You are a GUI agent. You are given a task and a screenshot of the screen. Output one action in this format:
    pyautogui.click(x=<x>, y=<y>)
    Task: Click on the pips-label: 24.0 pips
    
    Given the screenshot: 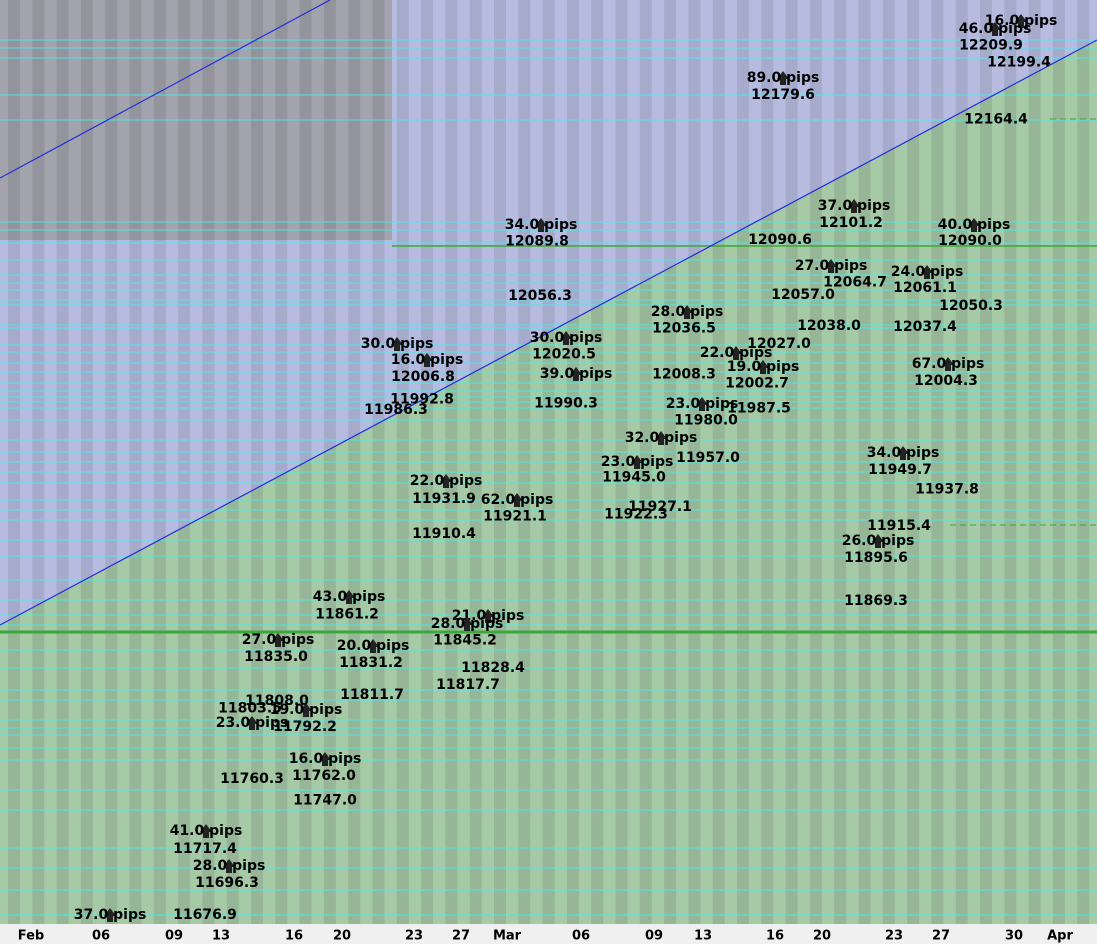 What is the action you would take?
    pyautogui.click(x=927, y=272)
    